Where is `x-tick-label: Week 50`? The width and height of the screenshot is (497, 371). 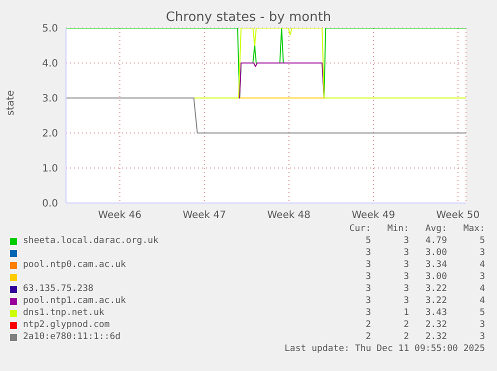
x-tick-label: Week 50 is located at coordinates (458, 216).